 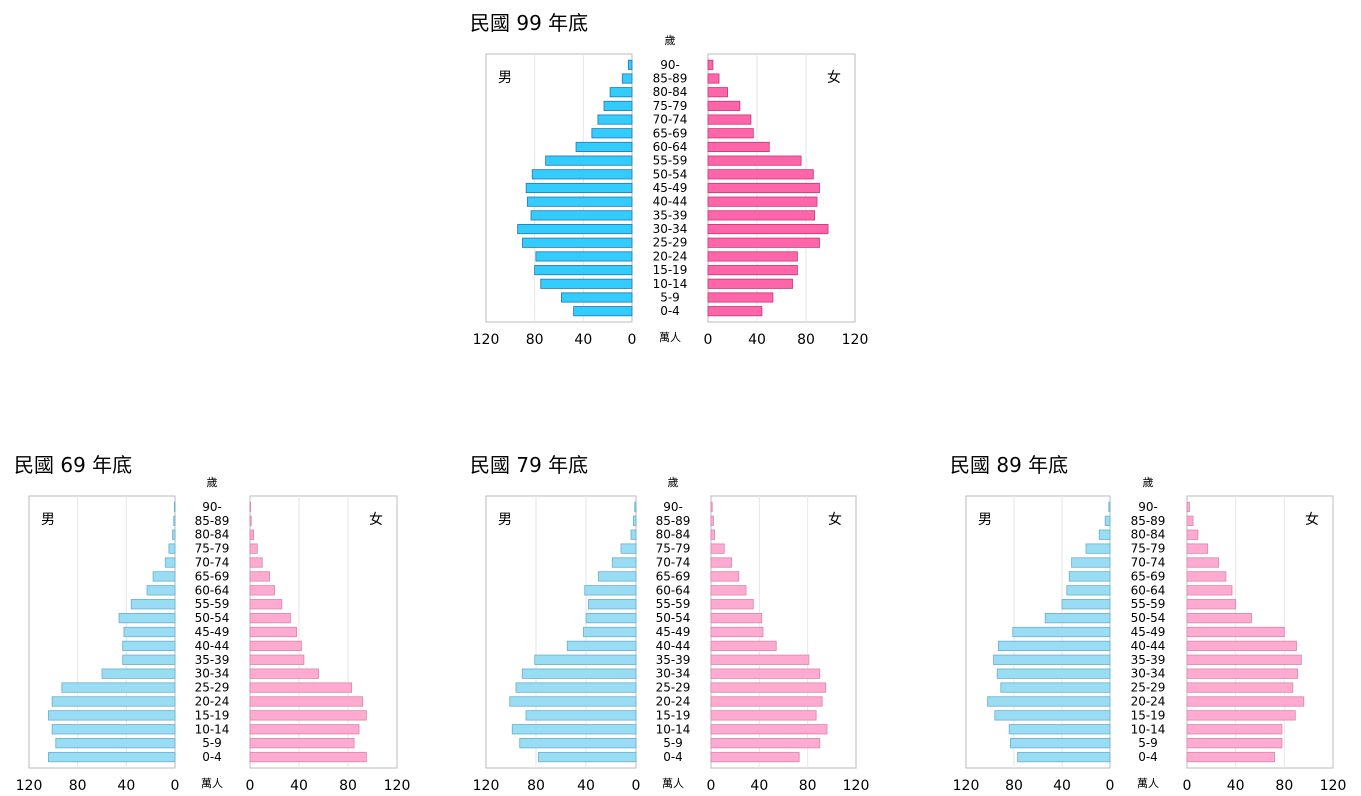 What do you see at coordinates (78, 786) in the screenshot?
I see `male-tick-label: 80` at bounding box center [78, 786].